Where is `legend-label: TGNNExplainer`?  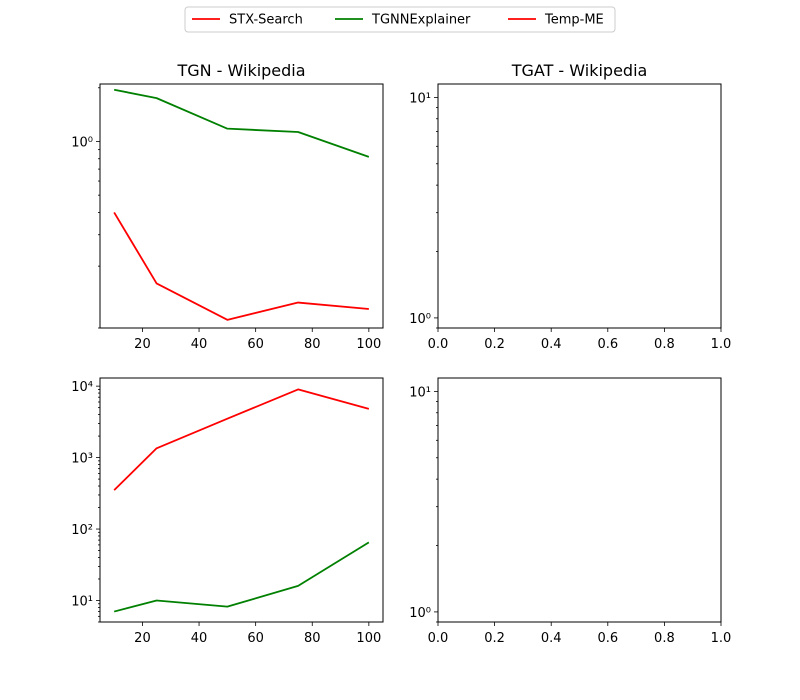
legend-label: TGNNExplainer is located at coordinates (421, 20).